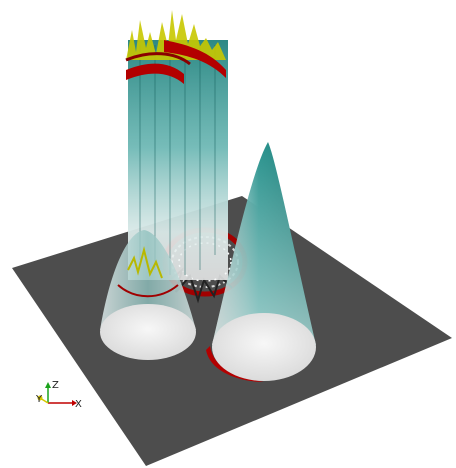 This screenshot has width=456, height=468. What do you see at coordinates (58, 395) in the screenshot?
I see `orientation-axes: X Y Z` at bounding box center [58, 395].